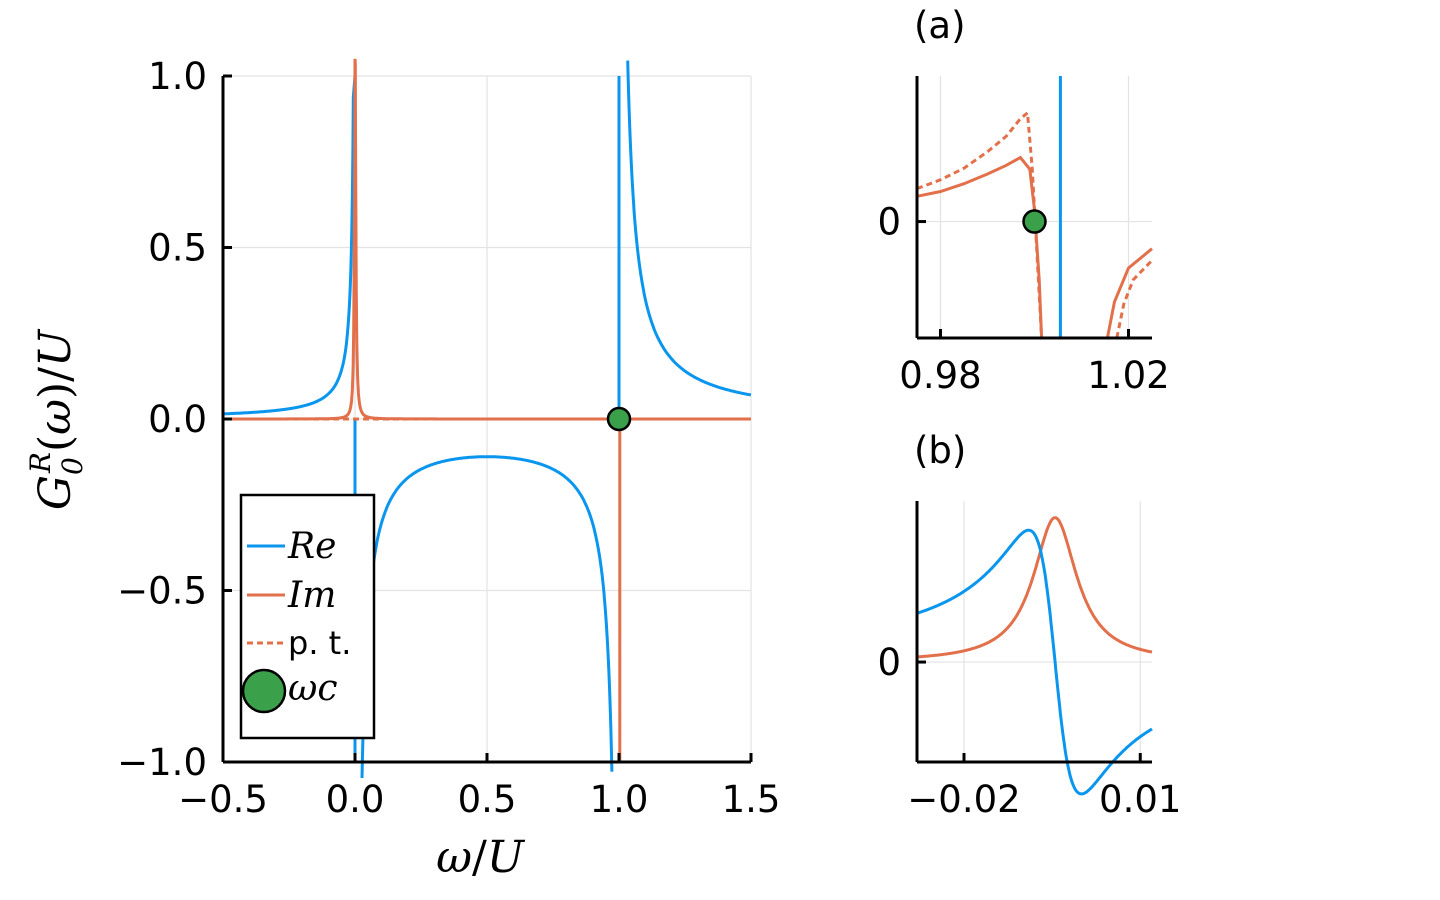  I want to click on legend-marker-swatch, so click(264, 691).